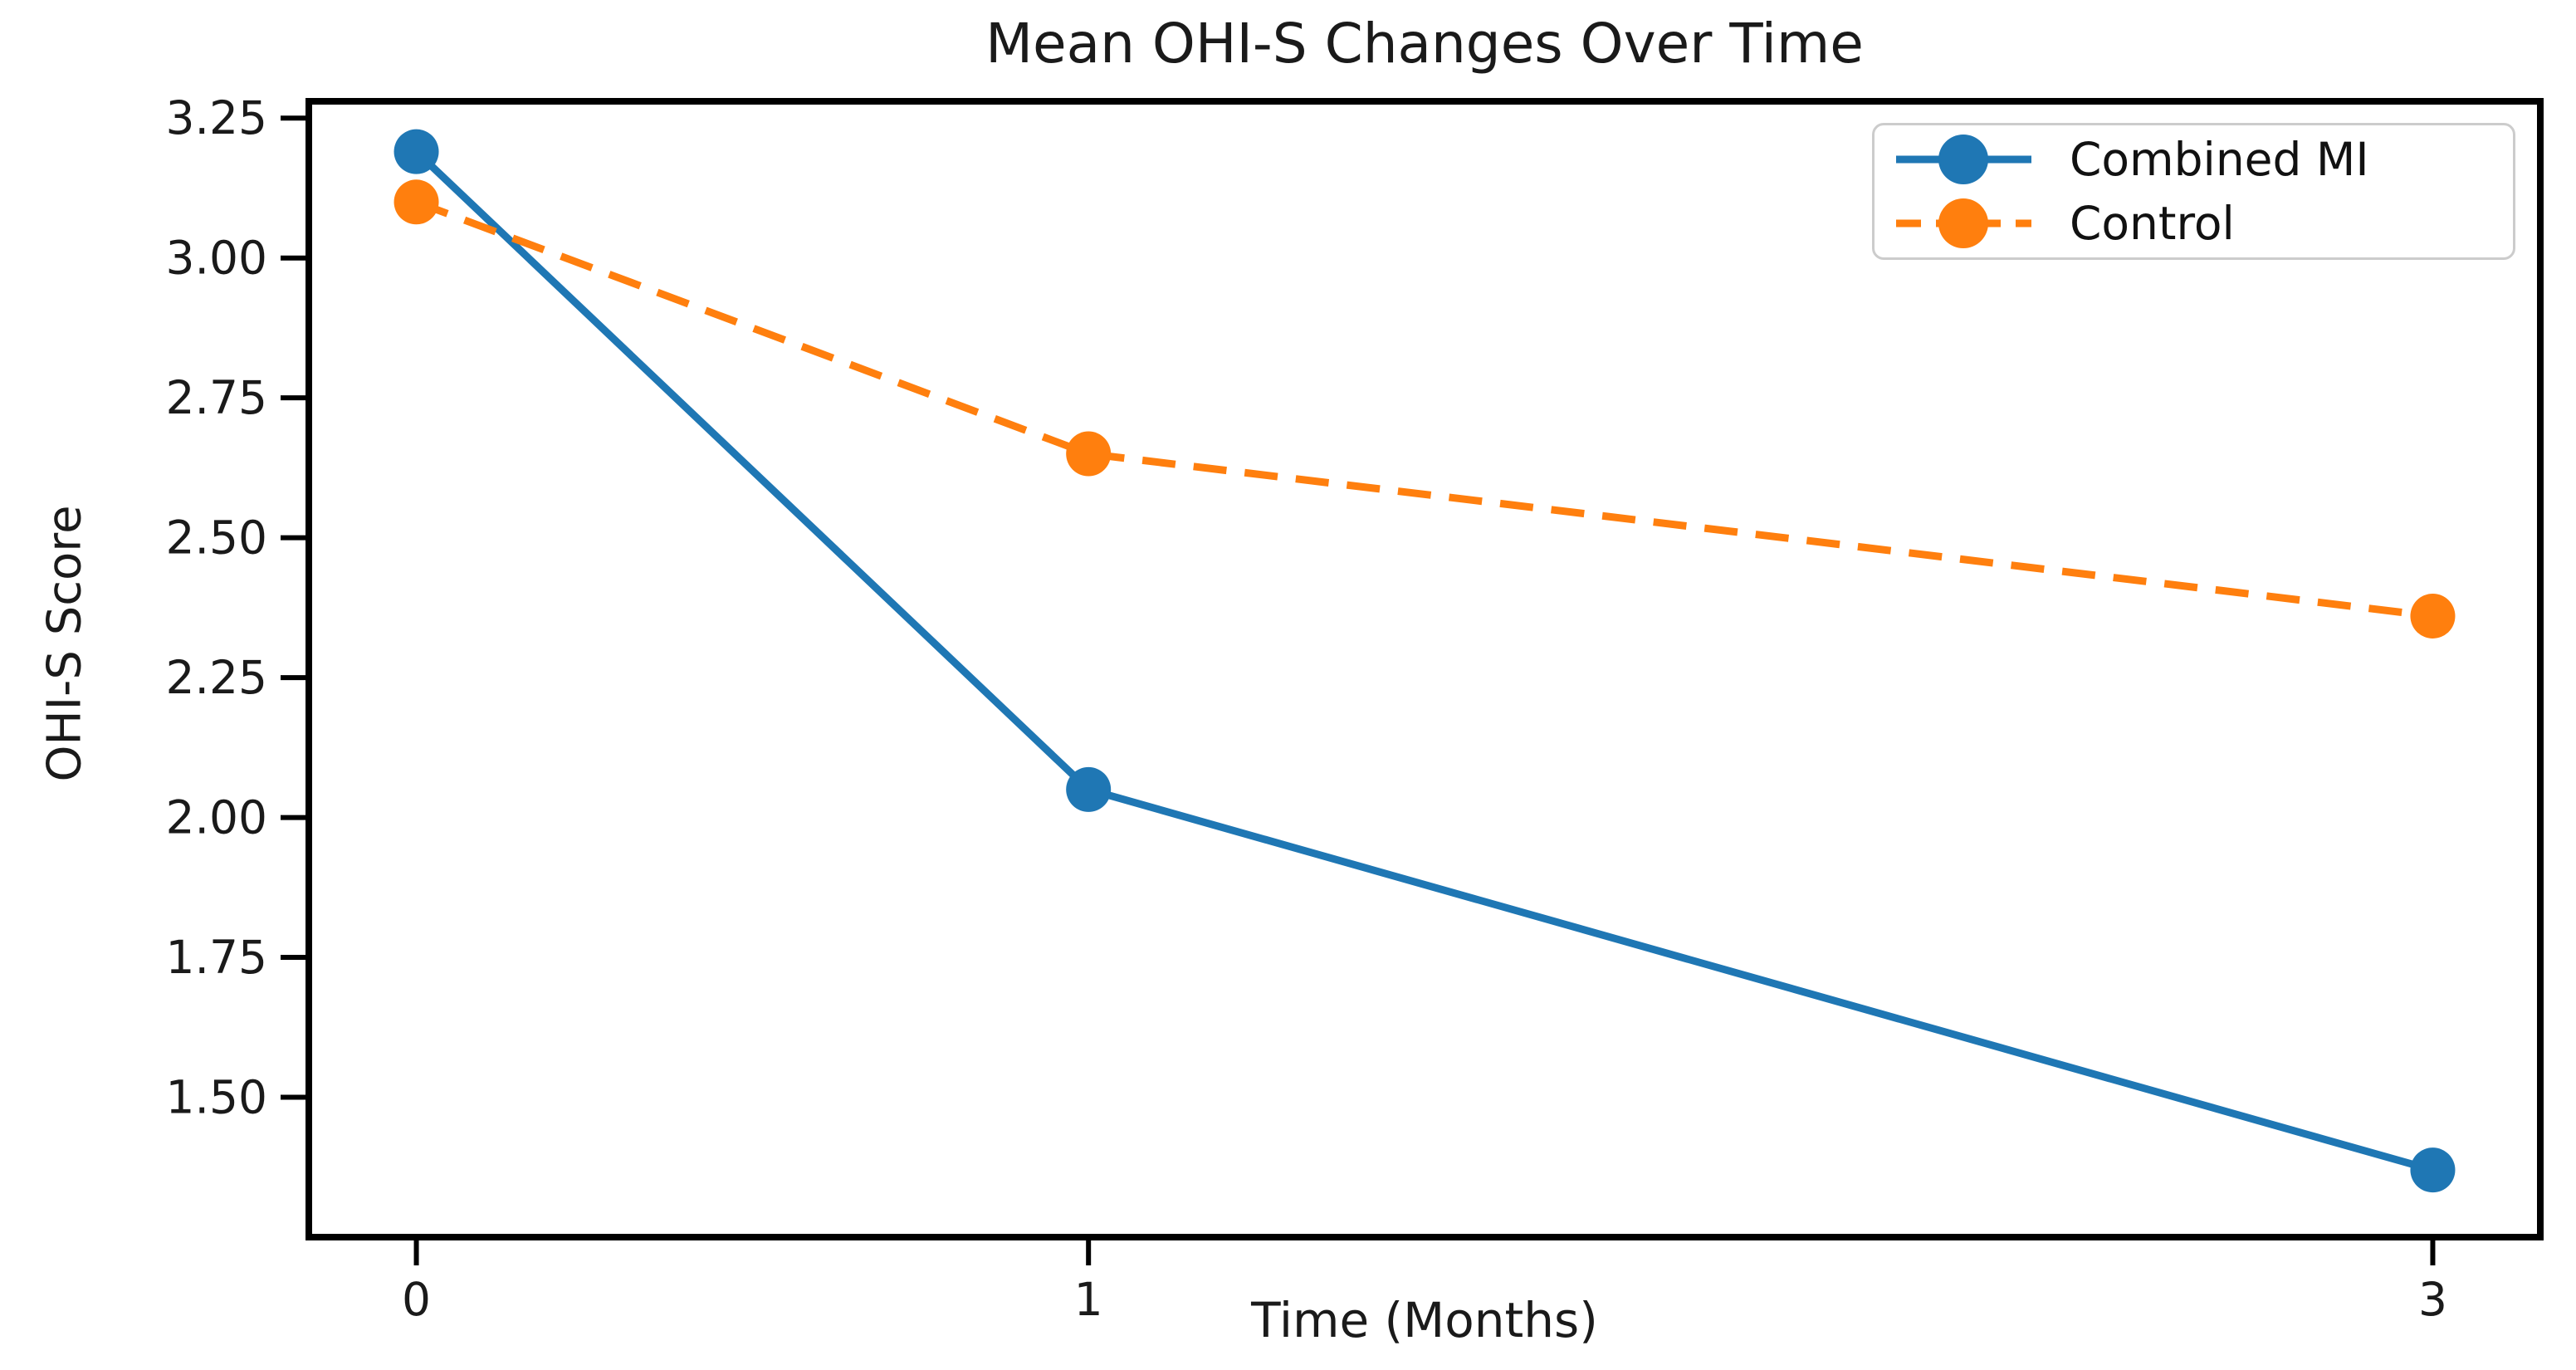  What do you see at coordinates (416, 1299) in the screenshot?
I see `x-tick-label: 0` at bounding box center [416, 1299].